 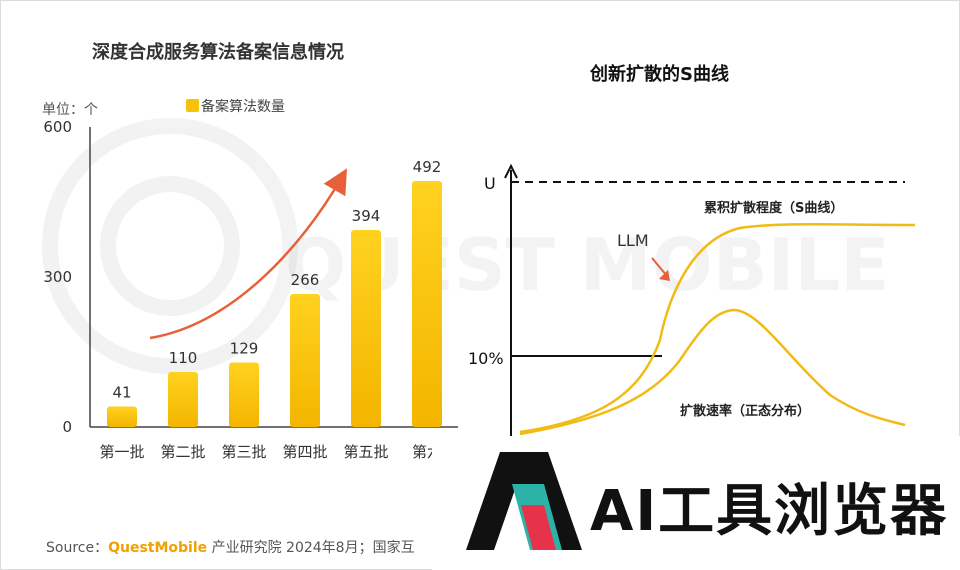 What do you see at coordinates (57, 277) in the screenshot?
I see `y-tick-label: 300` at bounding box center [57, 277].